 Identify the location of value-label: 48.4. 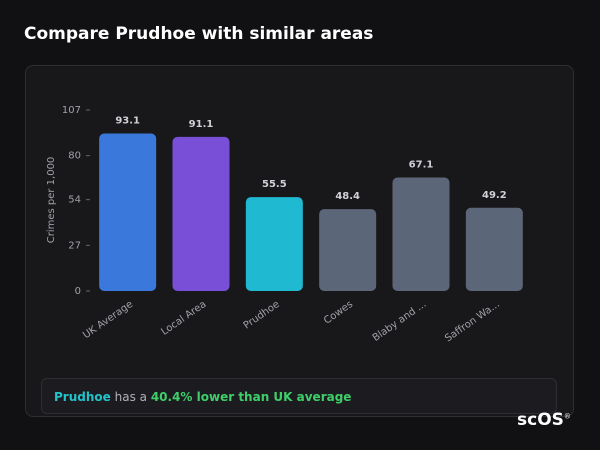
(347, 196).